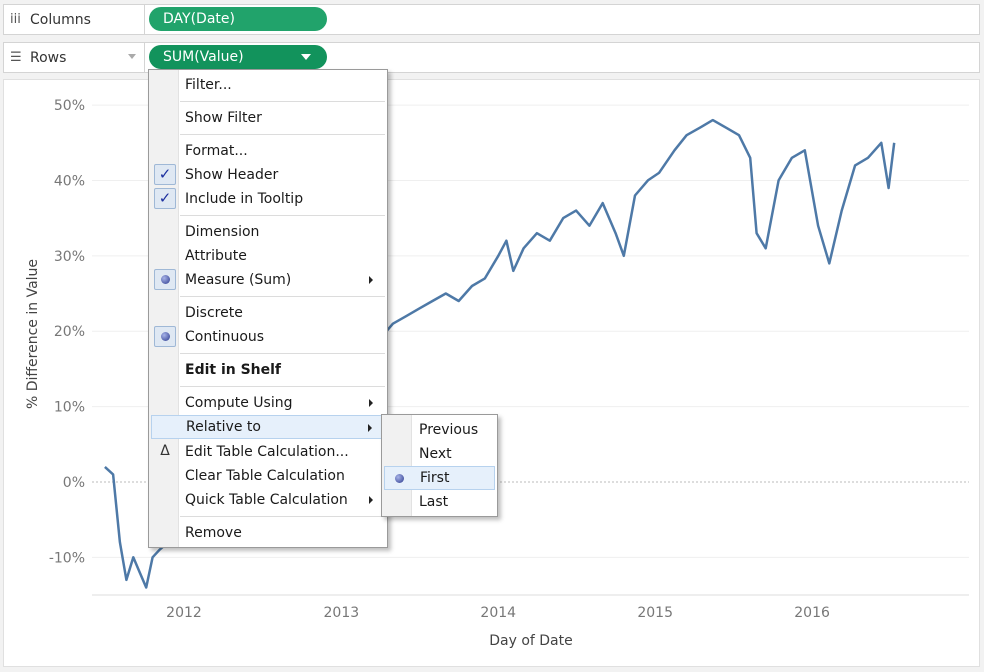 The image size is (984, 672). Describe the element at coordinates (216, 256) in the screenshot. I see `menu-item-attribute-label: Attribute` at that location.